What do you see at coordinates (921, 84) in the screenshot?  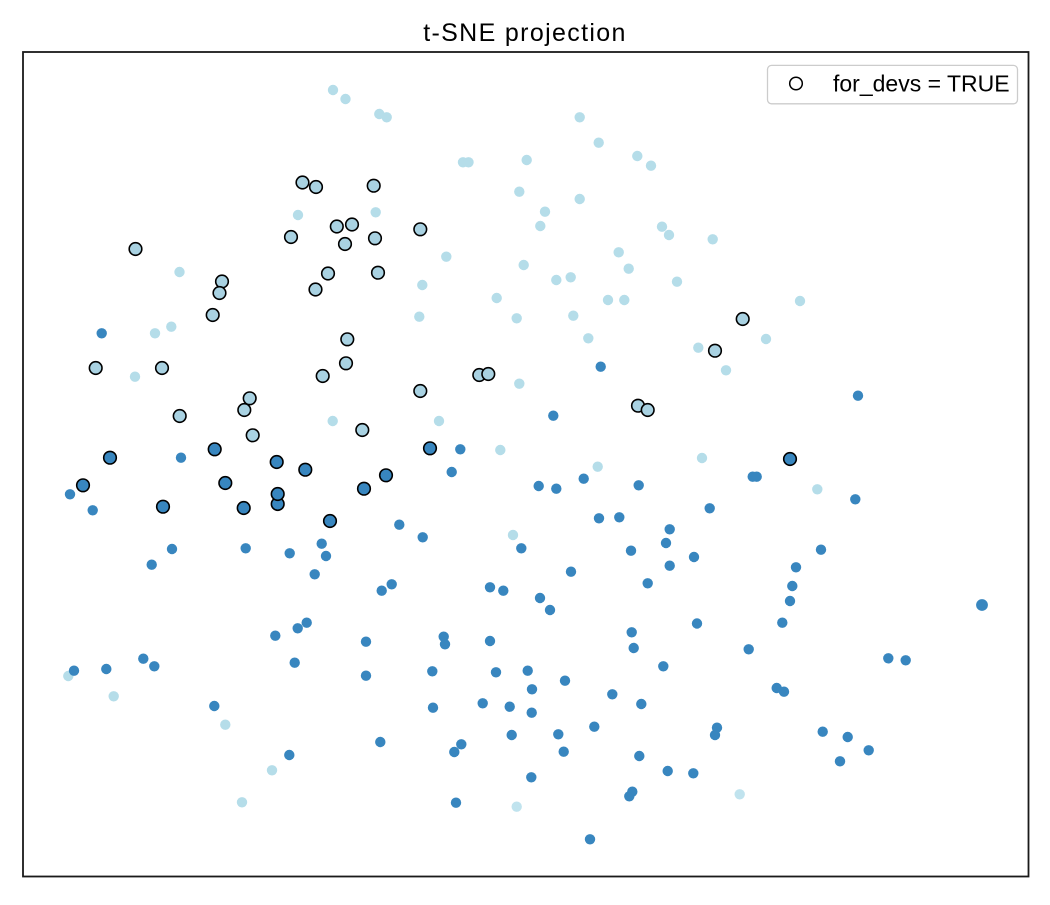 I see `svg-text: for_devs = TRUE` at bounding box center [921, 84].